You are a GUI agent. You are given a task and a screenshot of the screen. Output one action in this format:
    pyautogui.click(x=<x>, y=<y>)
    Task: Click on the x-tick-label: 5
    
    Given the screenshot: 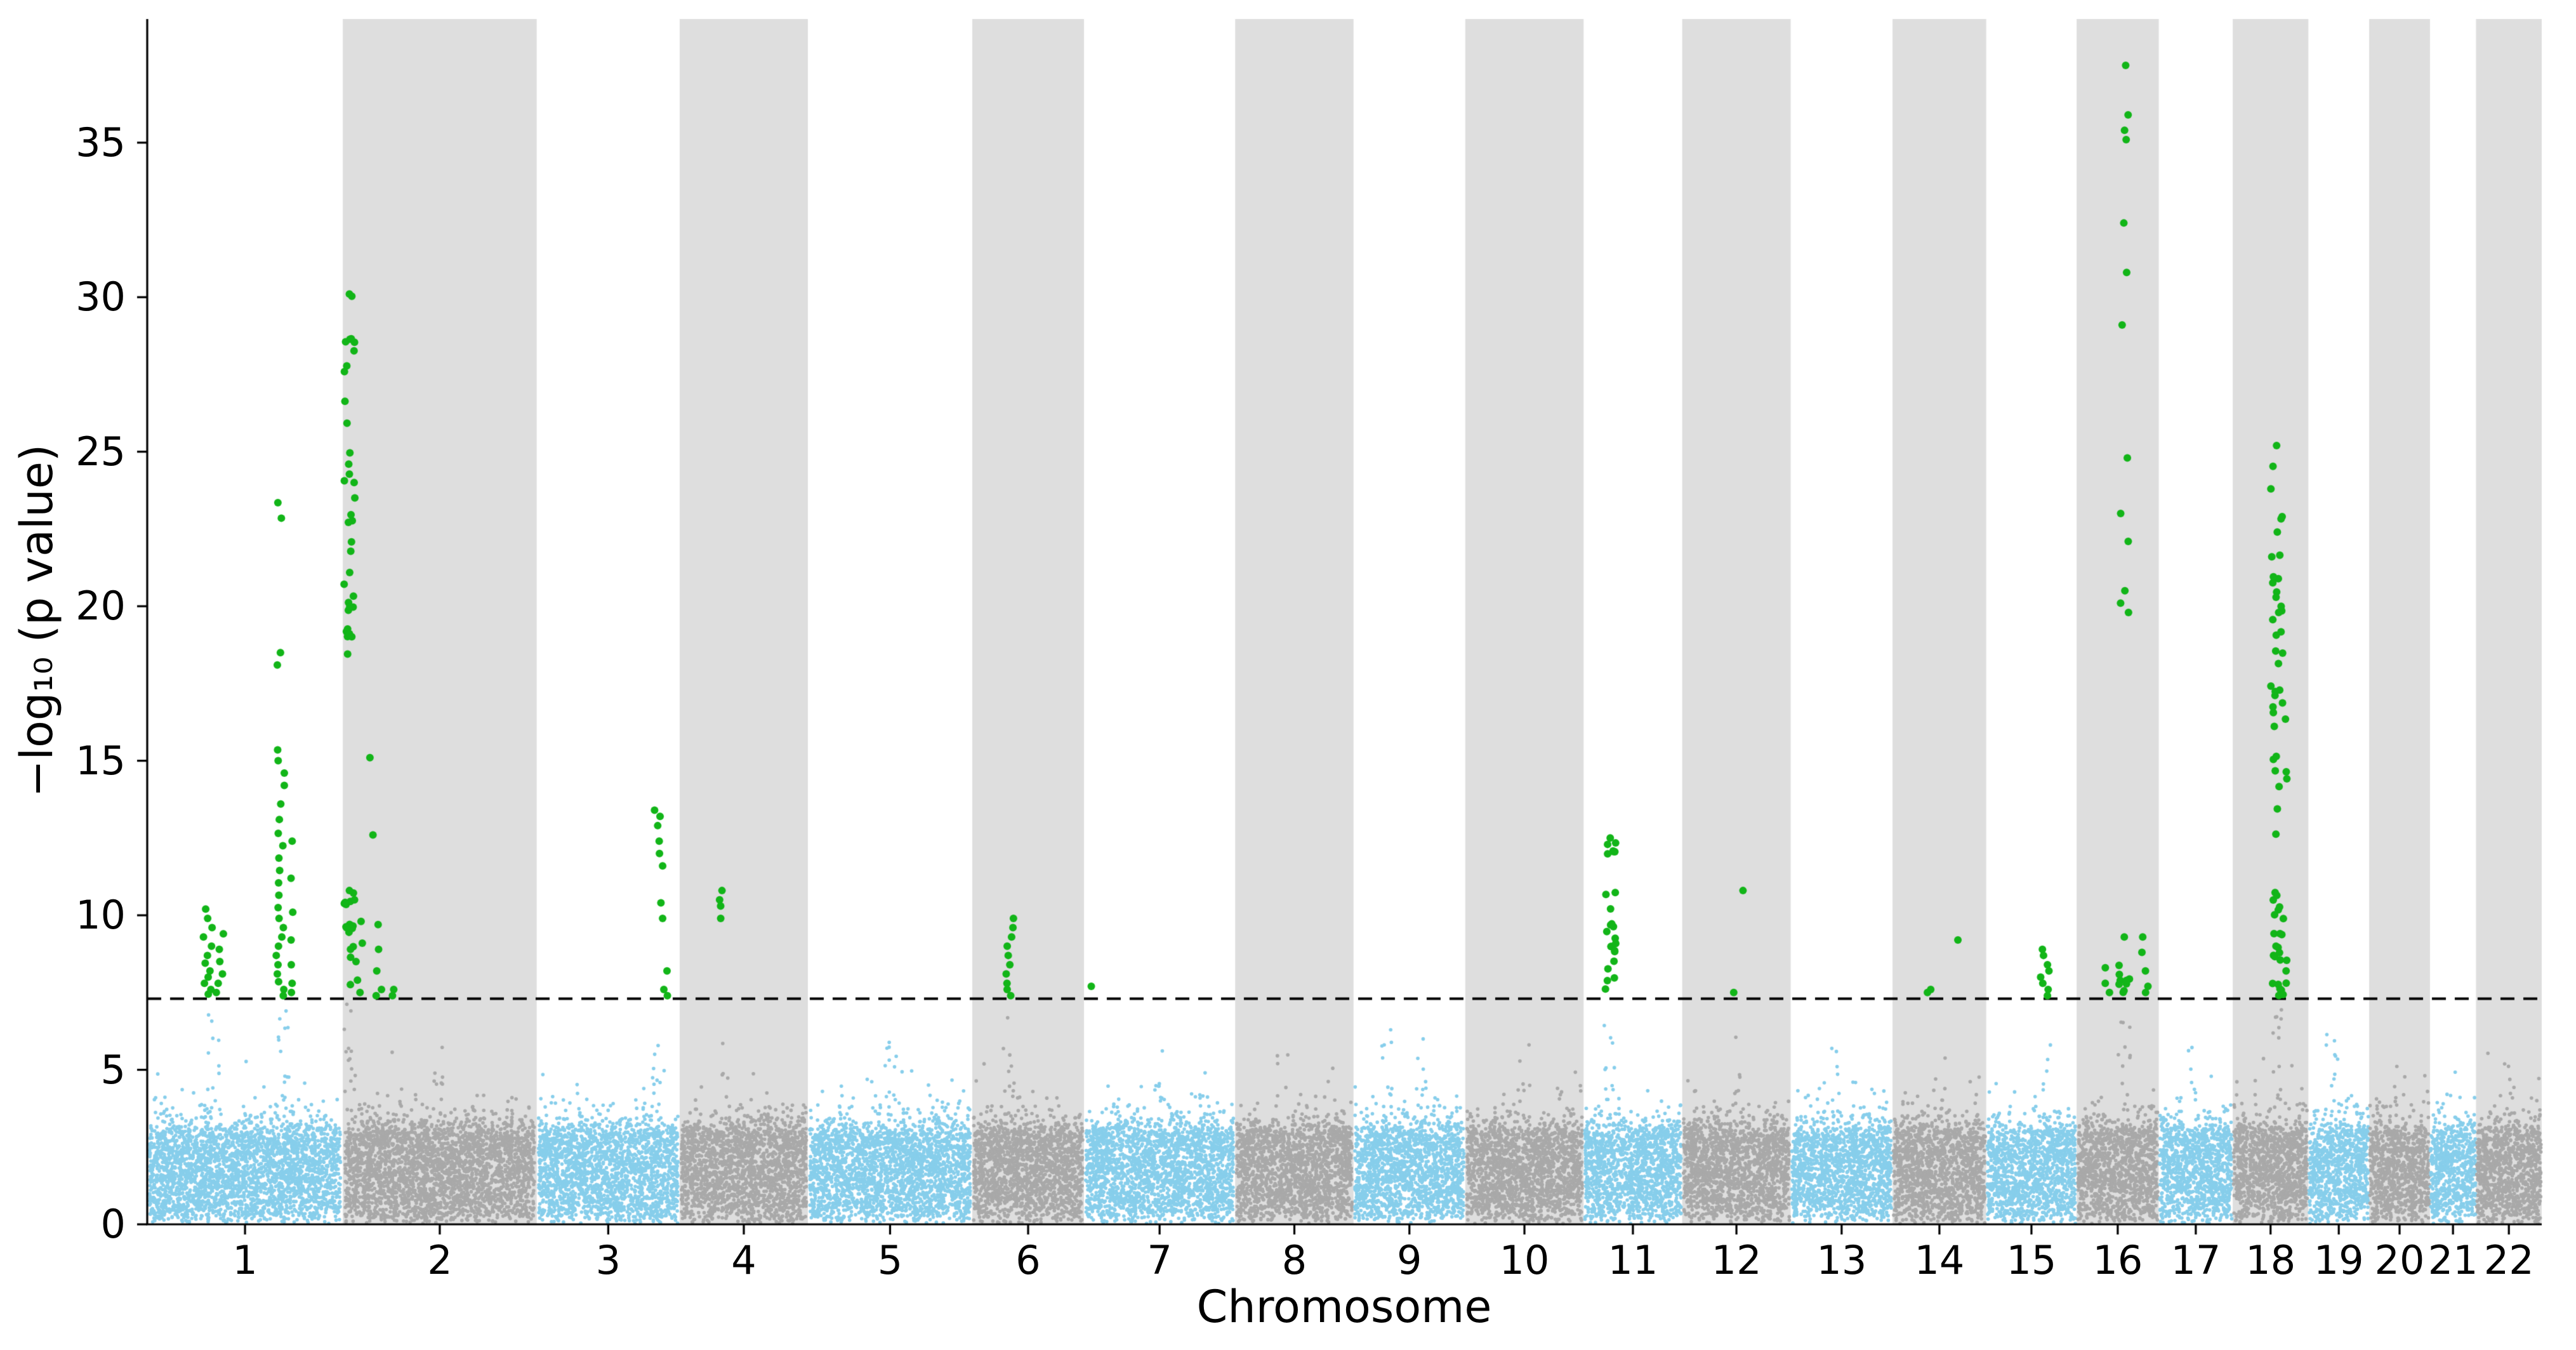 What is the action you would take?
    pyautogui.click(x=890, y=1260)
    